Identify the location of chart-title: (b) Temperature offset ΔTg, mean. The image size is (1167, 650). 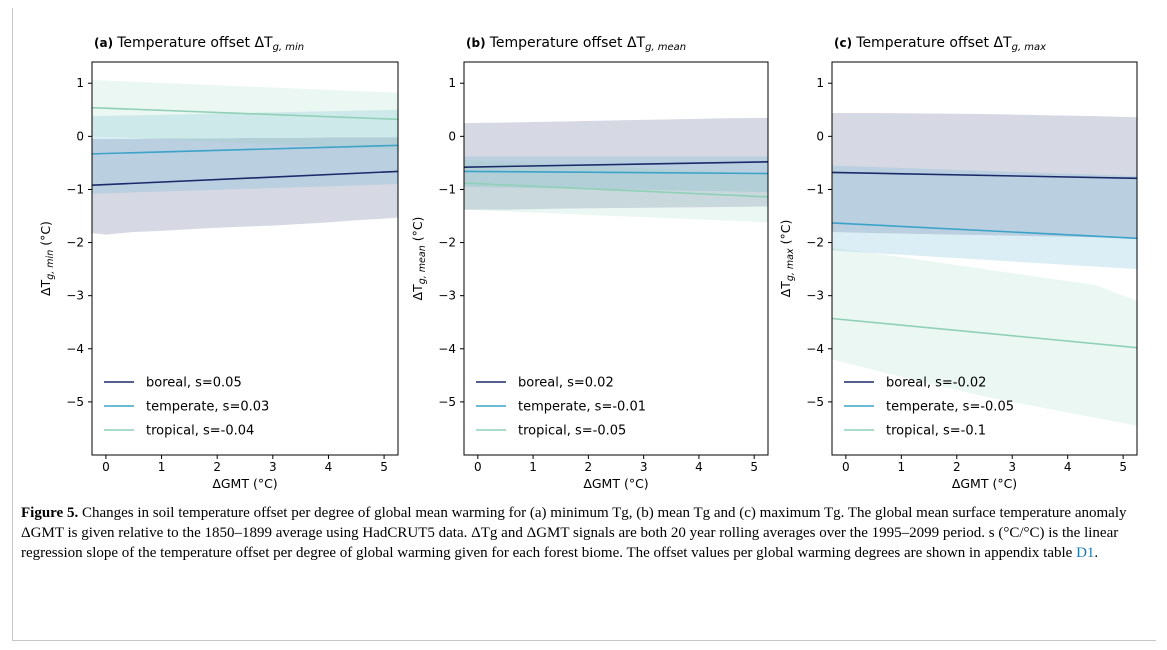
(576, 44).